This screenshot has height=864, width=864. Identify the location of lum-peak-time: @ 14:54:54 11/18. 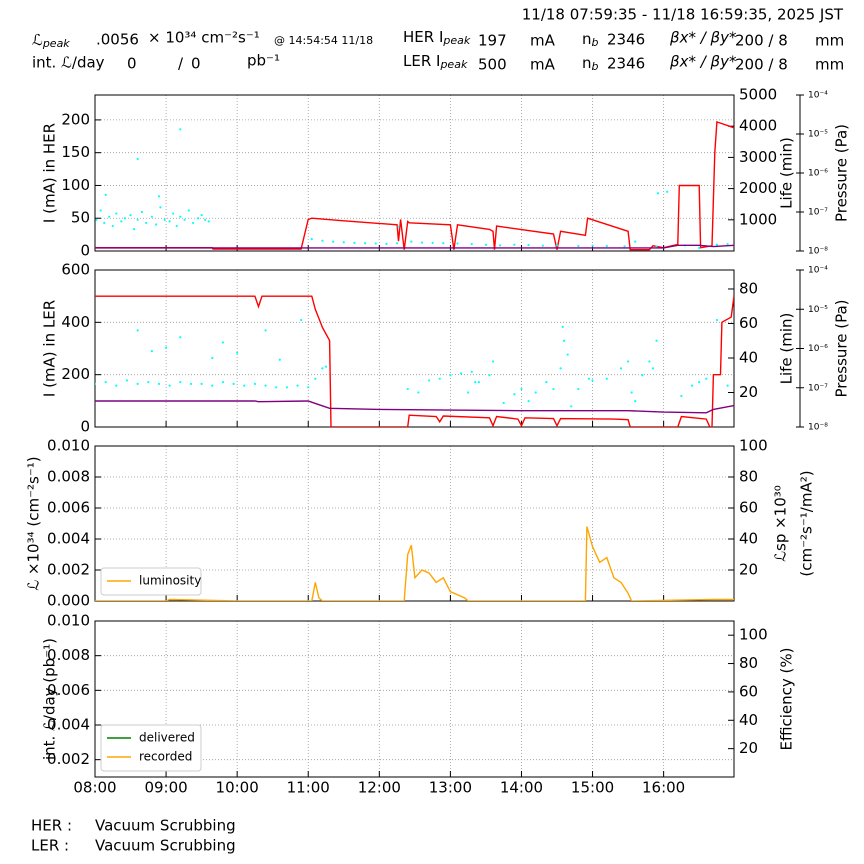
(323, 40).